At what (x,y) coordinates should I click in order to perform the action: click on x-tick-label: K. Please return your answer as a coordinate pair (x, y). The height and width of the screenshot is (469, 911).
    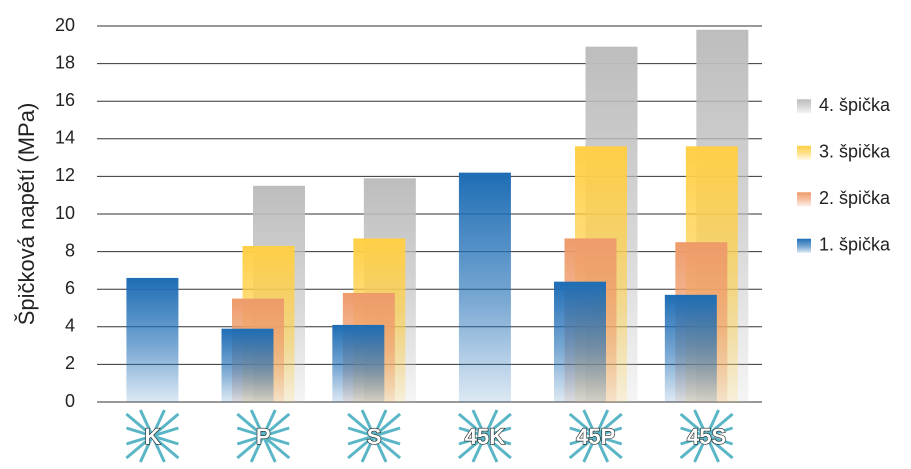
    Looking at the image, I should click on (152, 436).